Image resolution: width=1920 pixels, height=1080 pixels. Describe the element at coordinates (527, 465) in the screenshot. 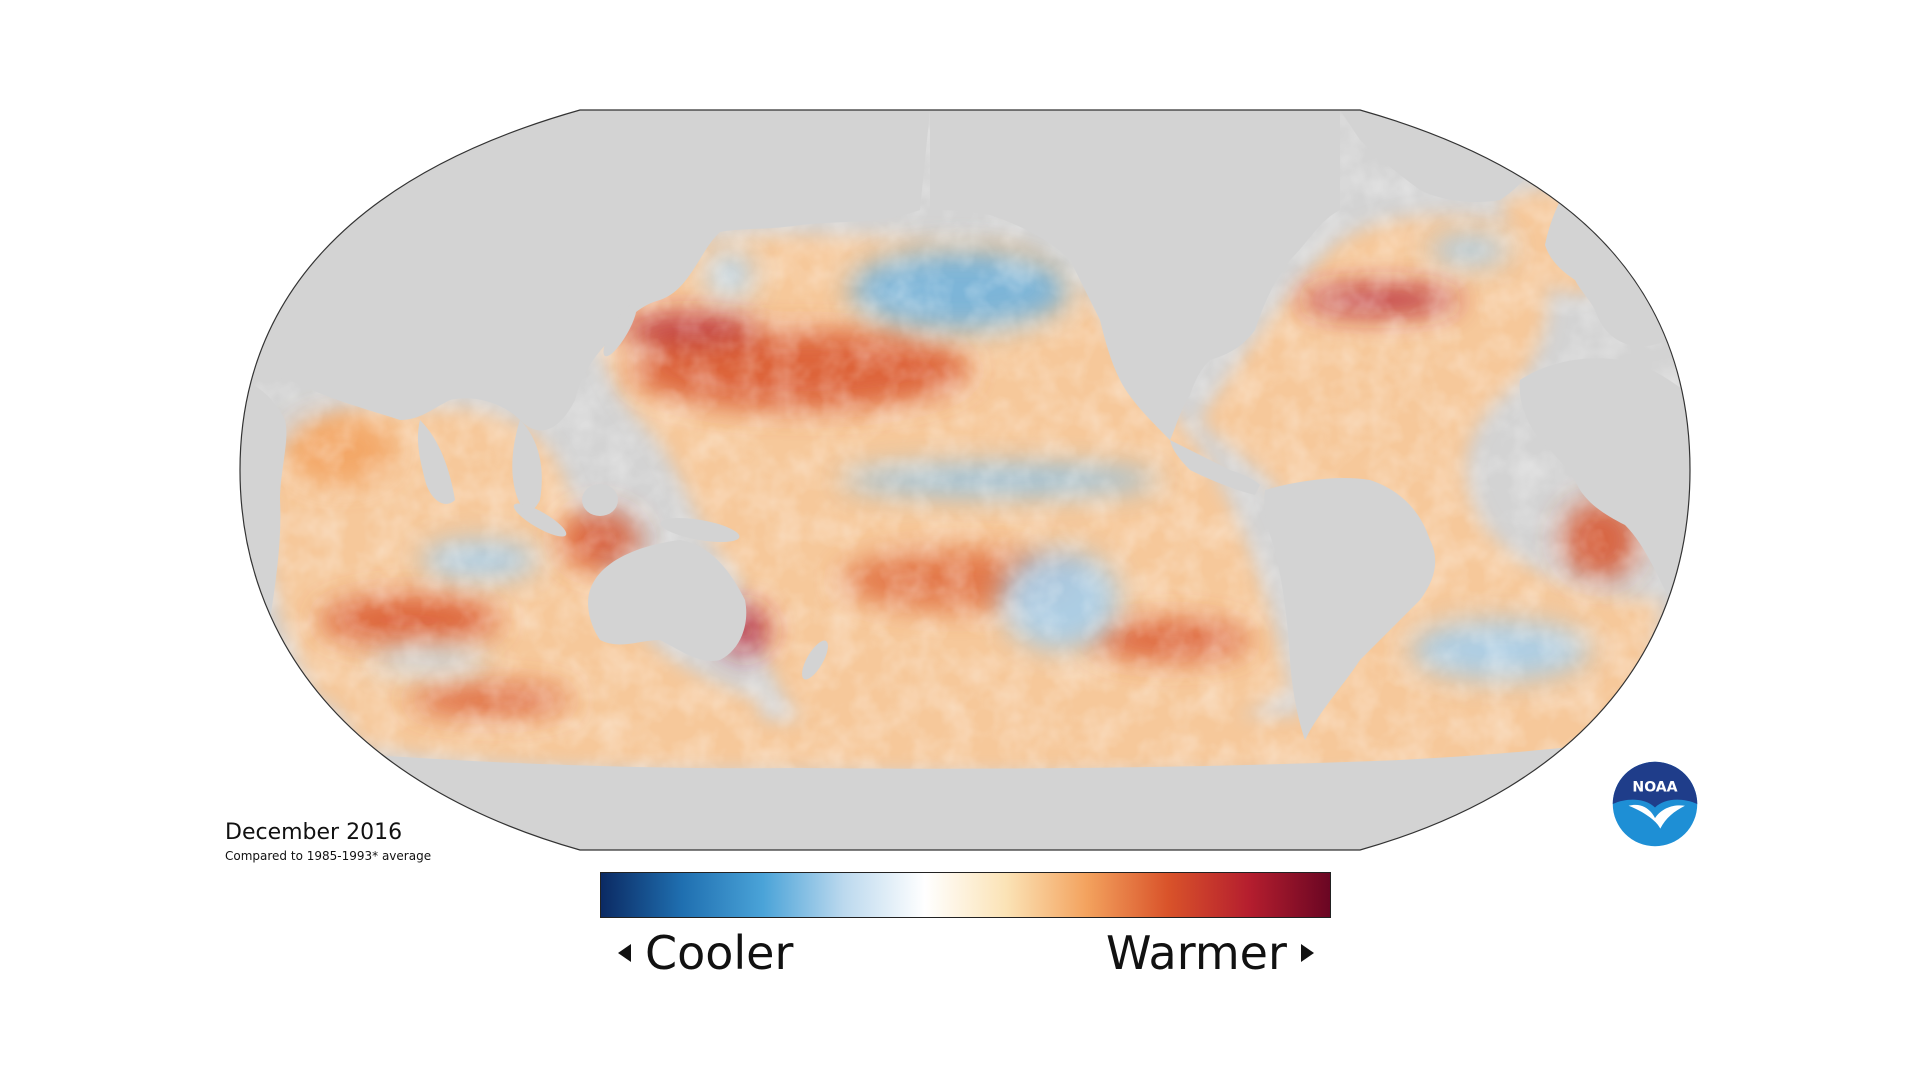

I see `land-southeast-asia` at that location.